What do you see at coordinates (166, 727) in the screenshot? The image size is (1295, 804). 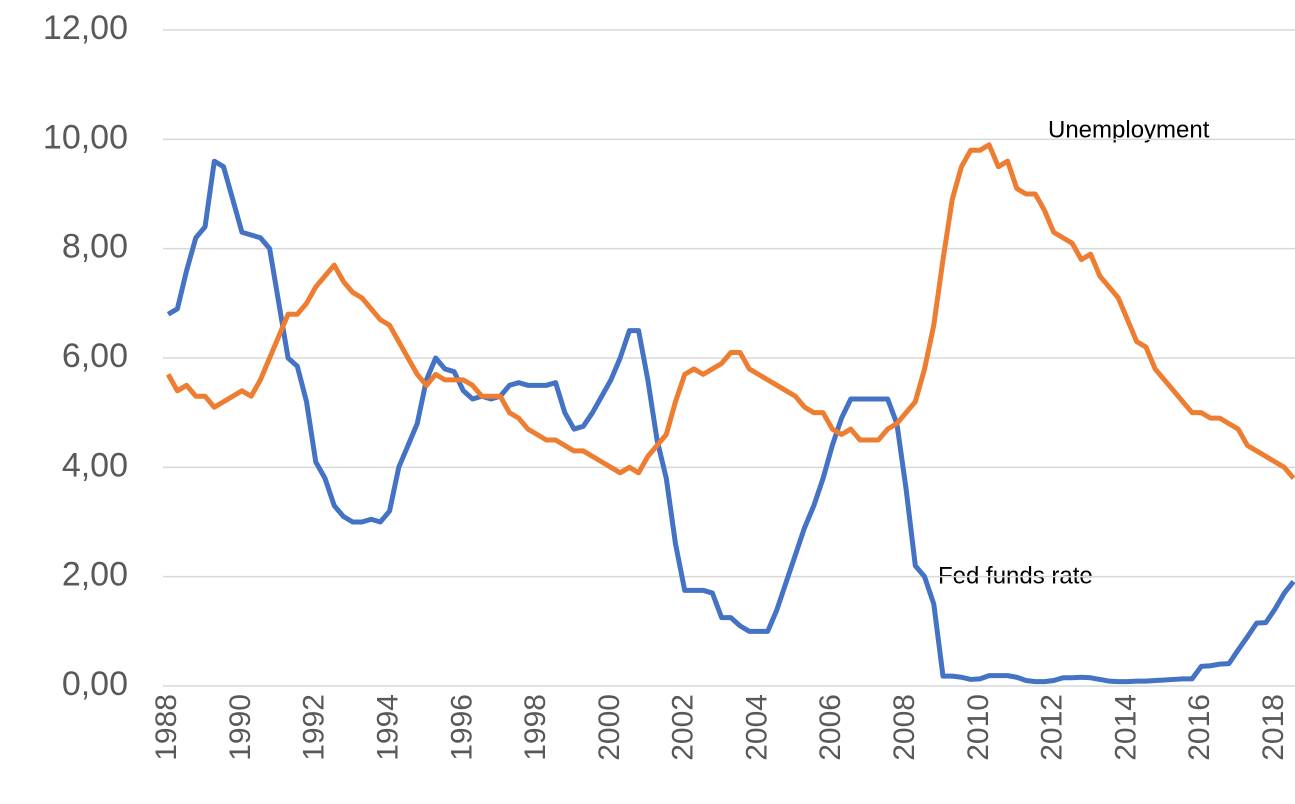 I see `x-tick-label: 1988` at bounding box center [166, 727].